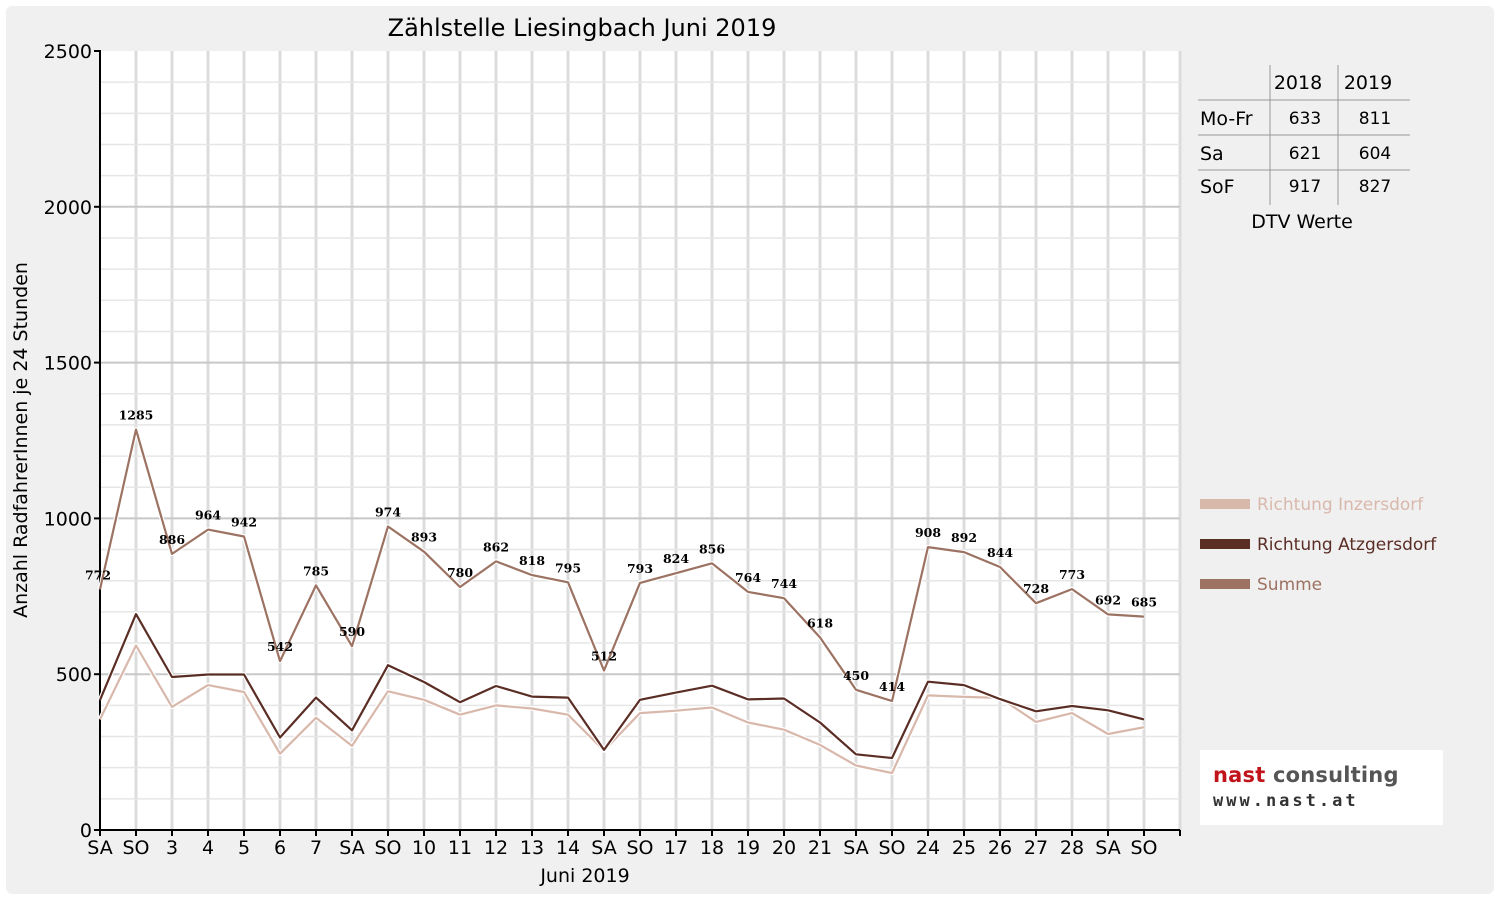 The height and width of the screenshot is (900, 1500). What do you see at coordinates (1321, 787) in the screenshot?
I see `company-logo: nast consulting www.nast.at` at bounding box center [1321, 787].